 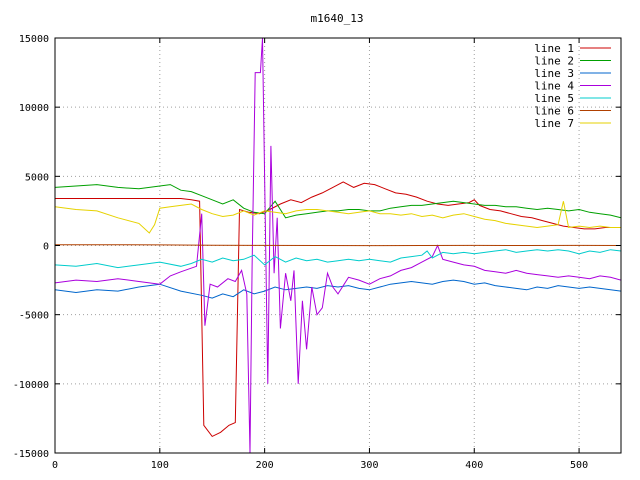 I want to click on legend-label-1: line 1, so click(x=554, y=48).